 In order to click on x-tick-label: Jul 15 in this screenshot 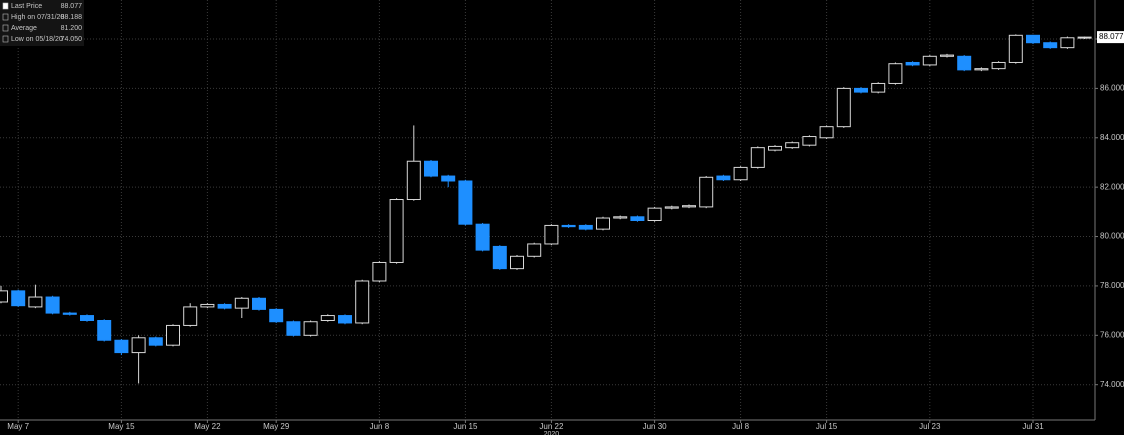, I will do `click(827, 426)`.